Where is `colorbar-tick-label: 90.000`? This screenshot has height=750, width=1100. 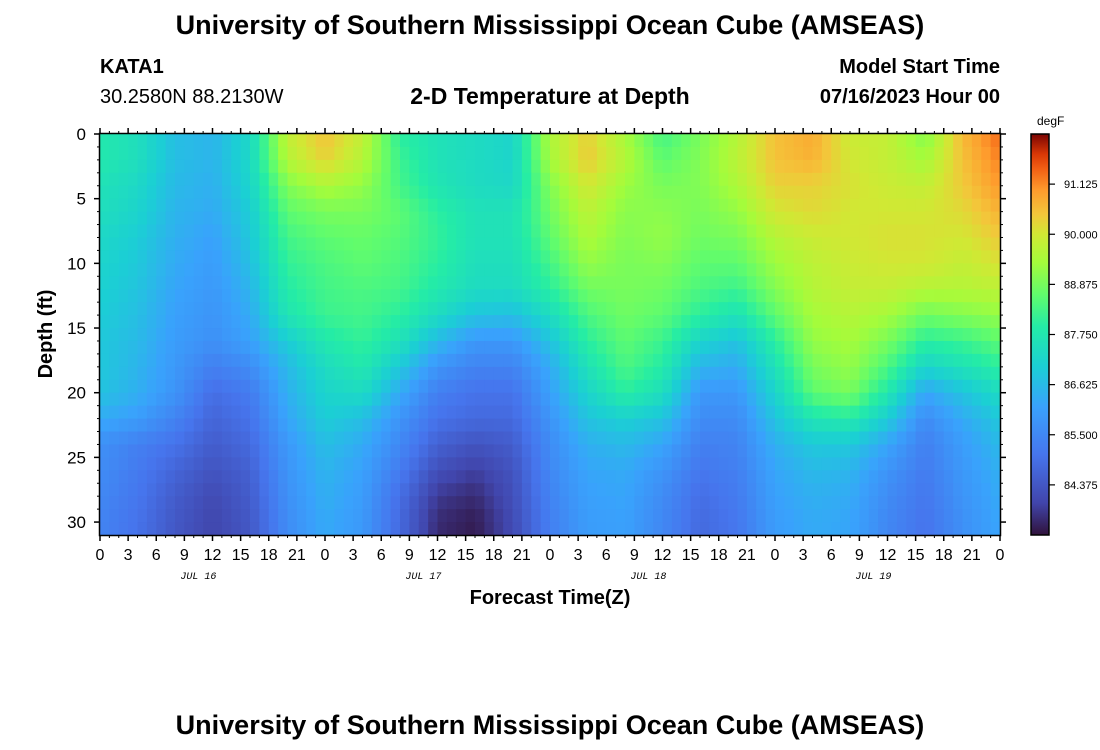
colorbar-tick-label: 90.000 is located at coordinates (1081, 235).